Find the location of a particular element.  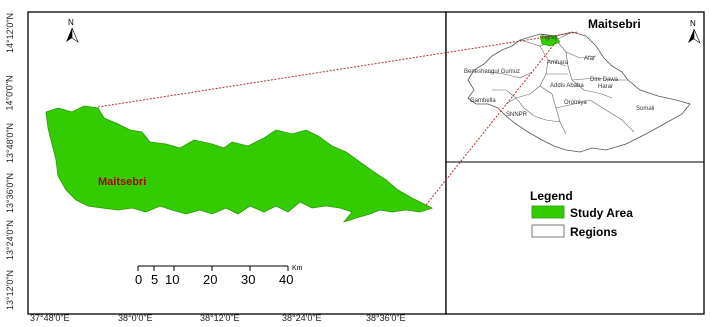

lat-label-1336: 13°36'0"N is located at coordinates (10, 193).